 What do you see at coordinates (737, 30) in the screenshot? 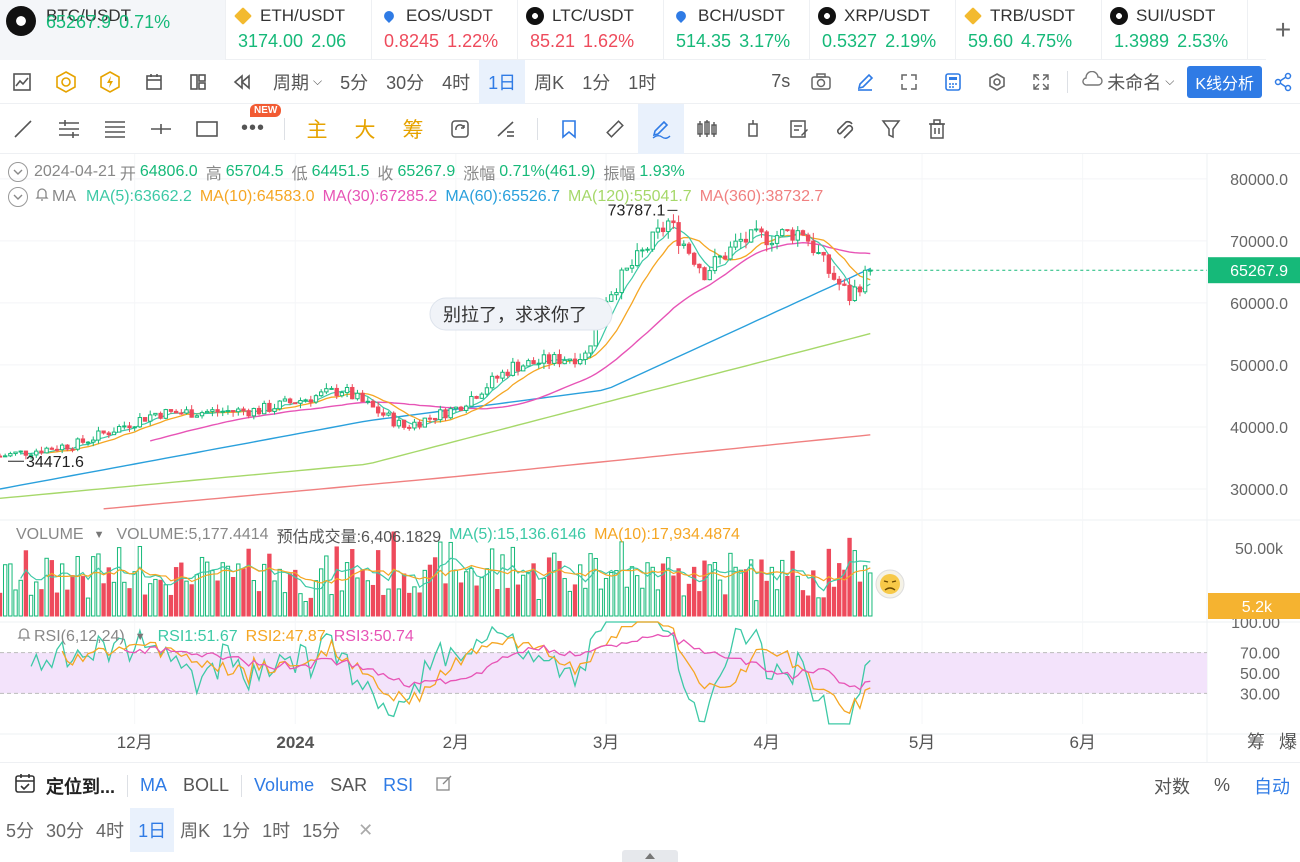
I see `ticker-tab: BCH/USDT 514.35 3.17%` at bounding box center [737, 30].